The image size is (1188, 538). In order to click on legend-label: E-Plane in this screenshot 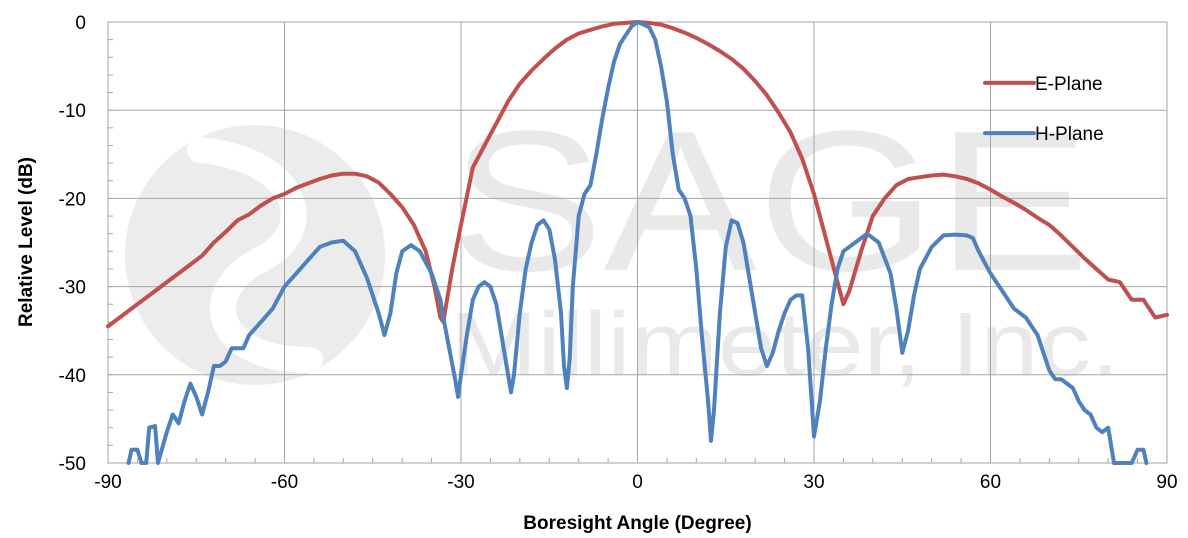, I will do `click(1069, 84)`.